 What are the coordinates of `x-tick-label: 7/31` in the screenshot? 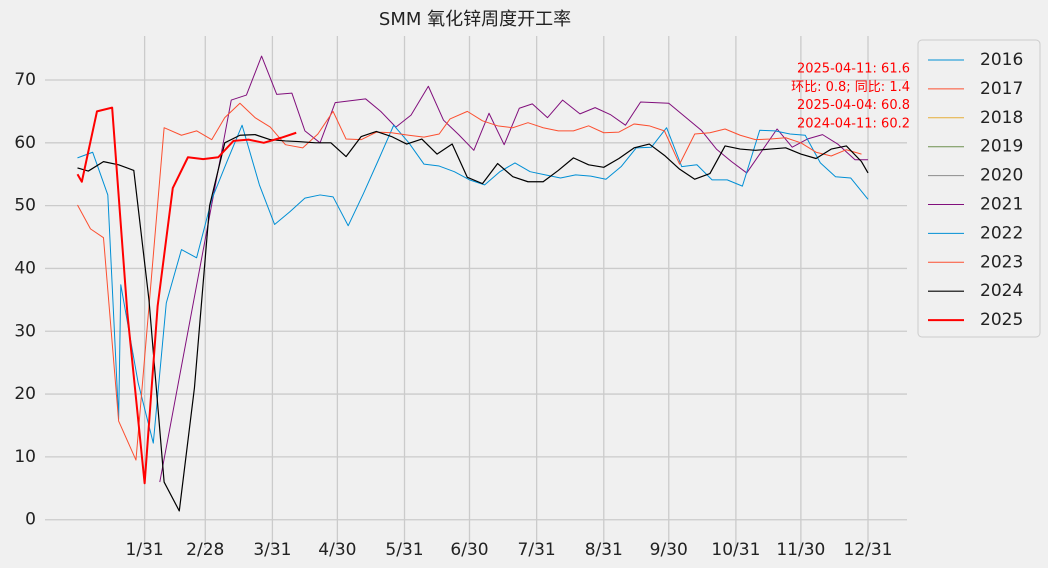 It's located at (537, 550).